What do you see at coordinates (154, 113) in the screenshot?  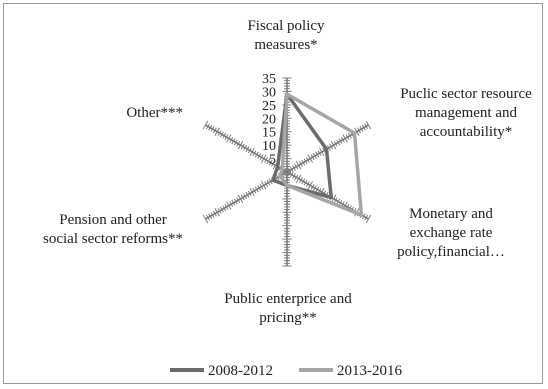 I see `axis-label: Other***` at bounding box center [154, 113].